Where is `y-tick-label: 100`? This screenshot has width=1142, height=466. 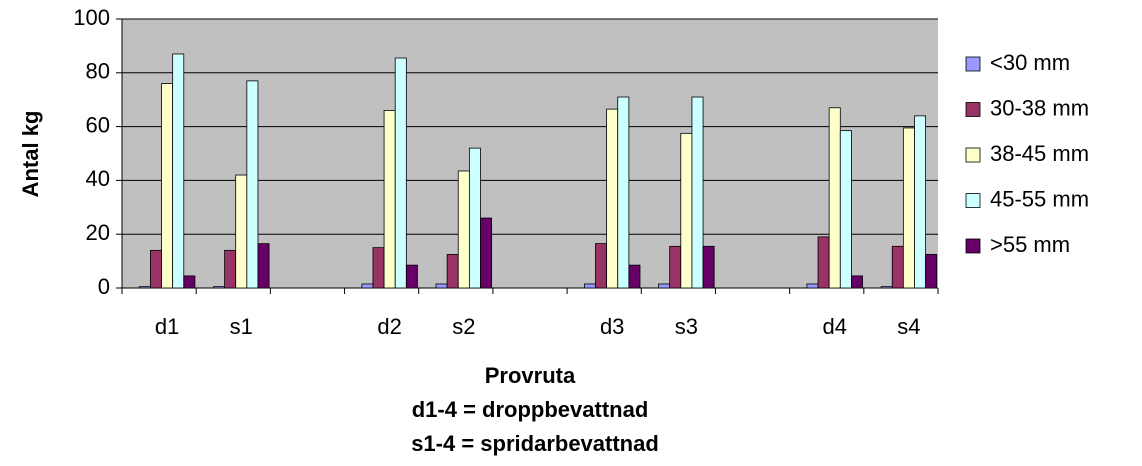 y-tick-label: 100 is located at coordinates (91, 17).